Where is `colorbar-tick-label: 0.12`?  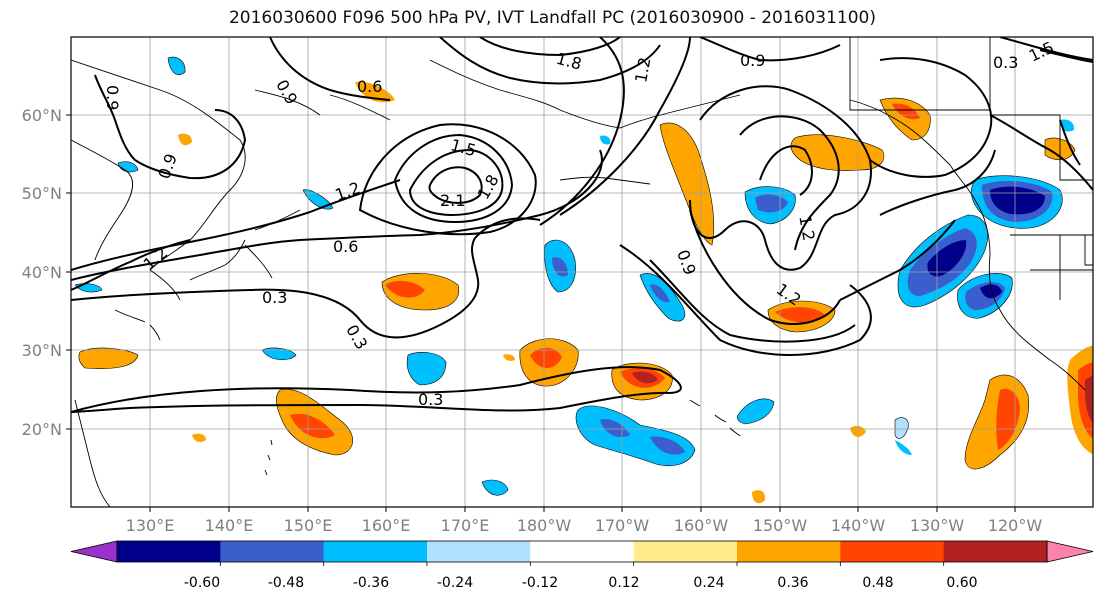
colorbar-tick-label: 0.12 is located at coordinates (623, 583).